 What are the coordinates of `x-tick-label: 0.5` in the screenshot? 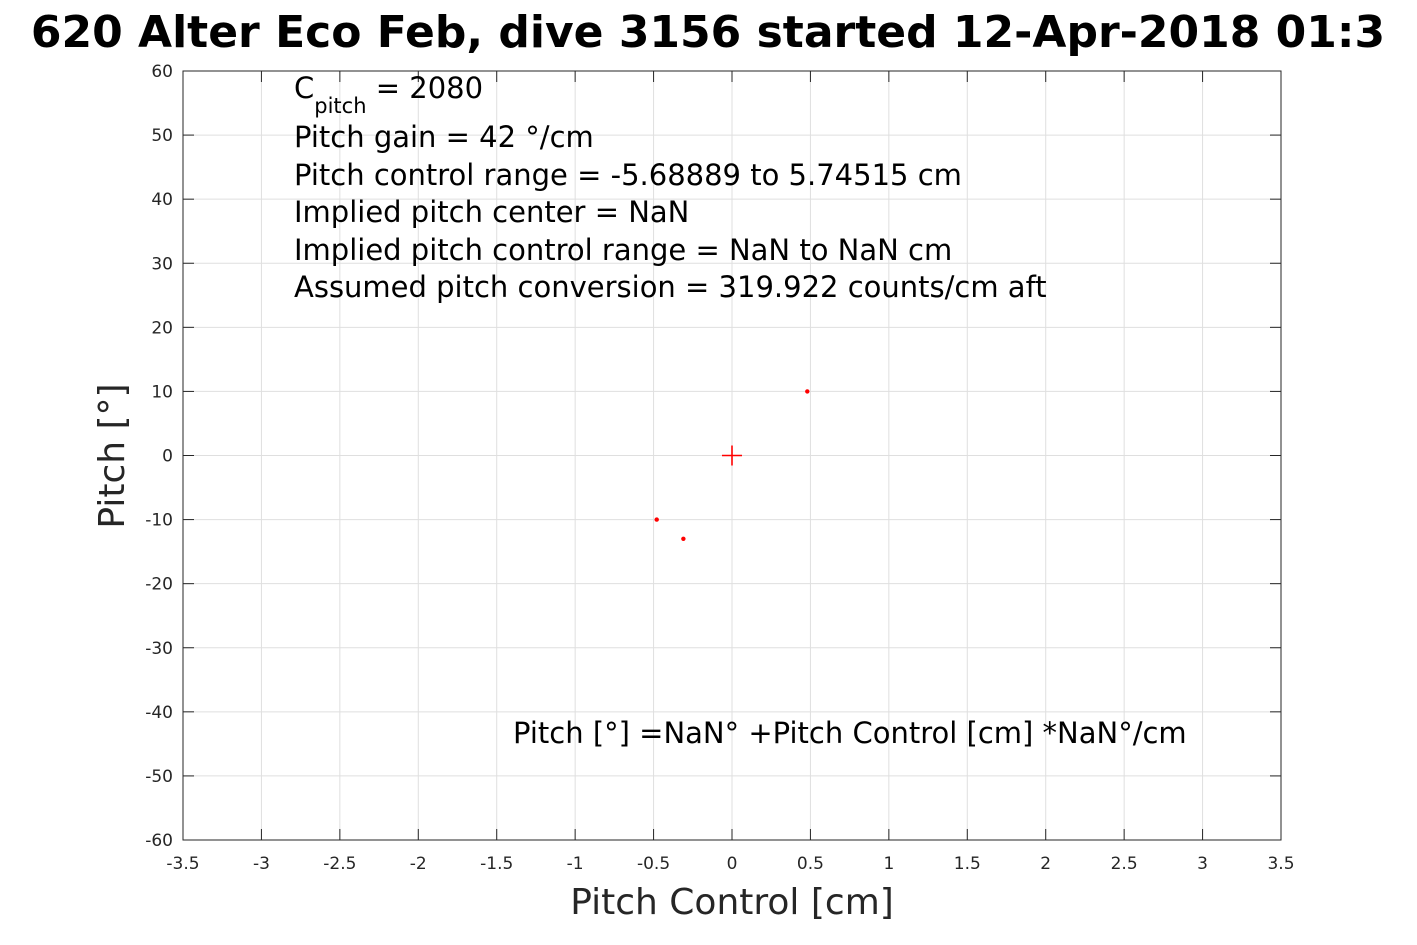 It's located at (810, 864).